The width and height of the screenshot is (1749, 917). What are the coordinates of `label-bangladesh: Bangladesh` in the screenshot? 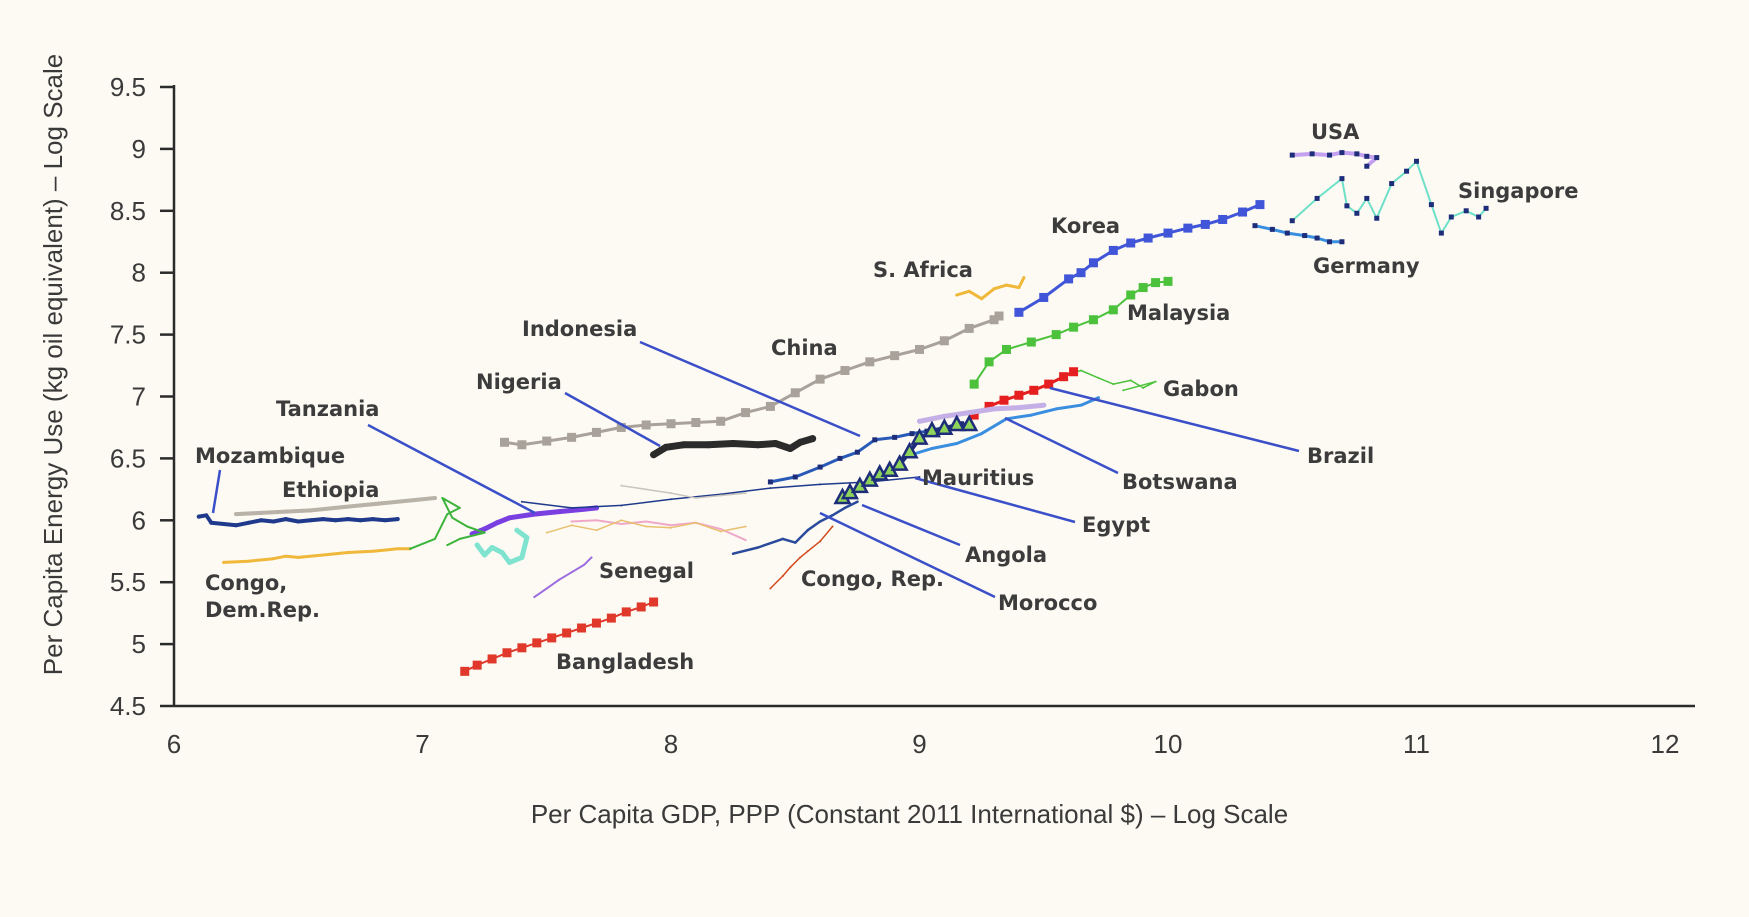 It's located at (625, 662).